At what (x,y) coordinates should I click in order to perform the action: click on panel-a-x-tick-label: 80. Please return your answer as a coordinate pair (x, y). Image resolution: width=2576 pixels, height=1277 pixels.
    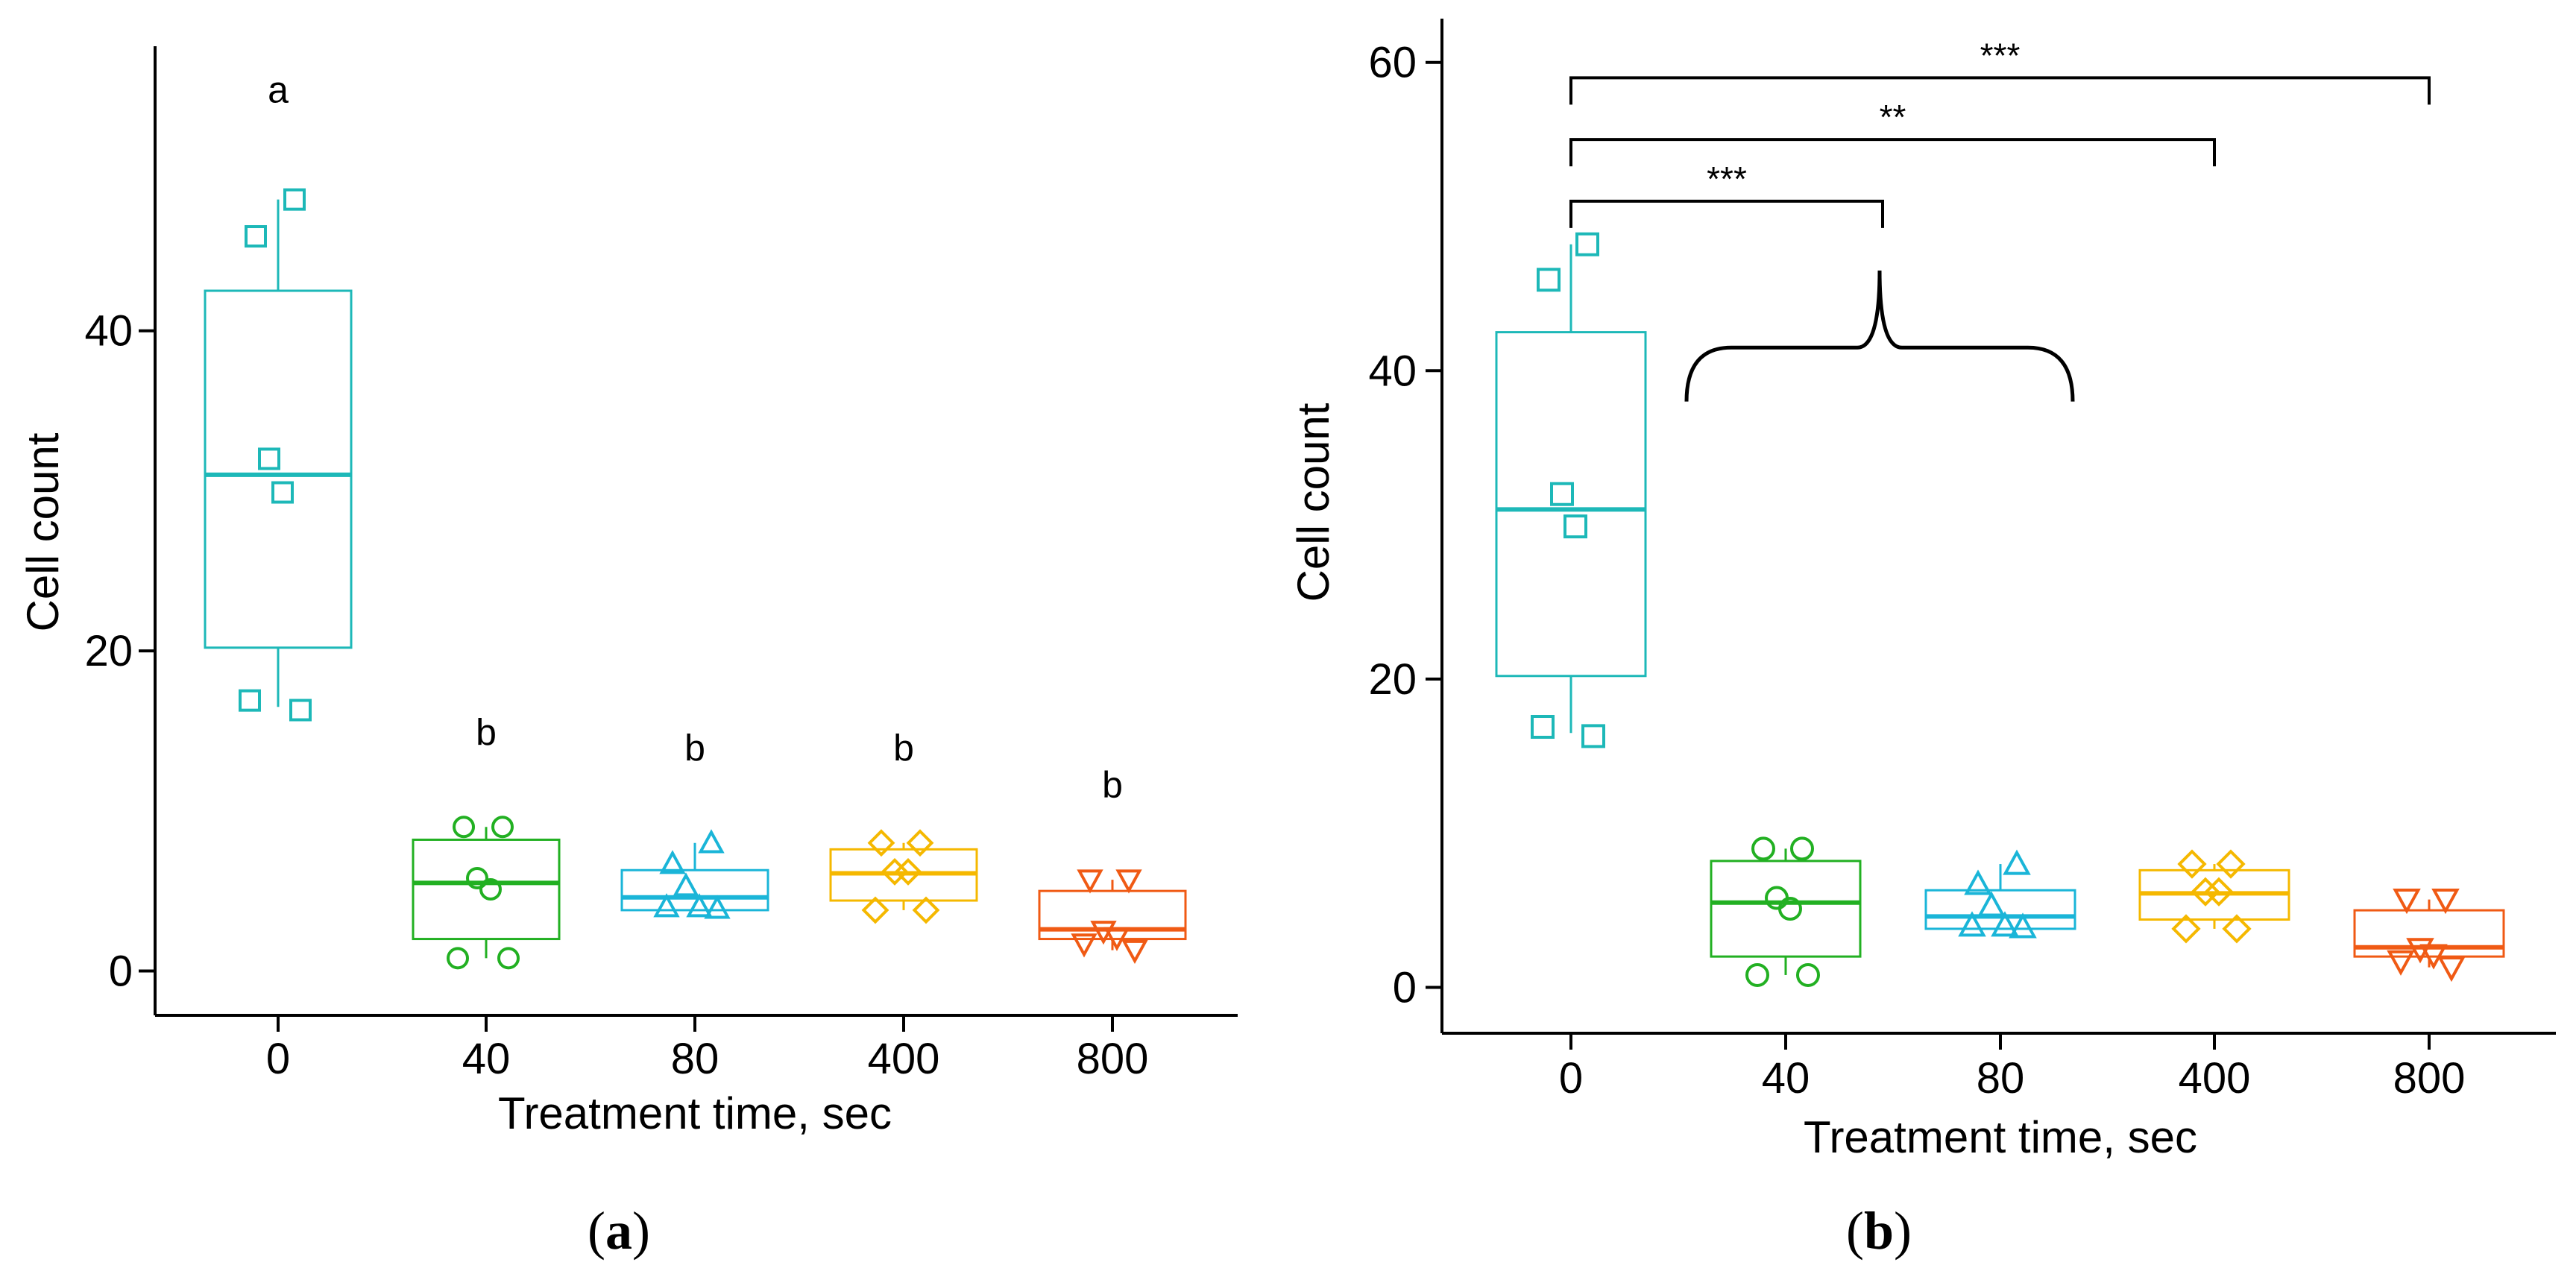
    Looking at the image, I should click on (695, 1059).